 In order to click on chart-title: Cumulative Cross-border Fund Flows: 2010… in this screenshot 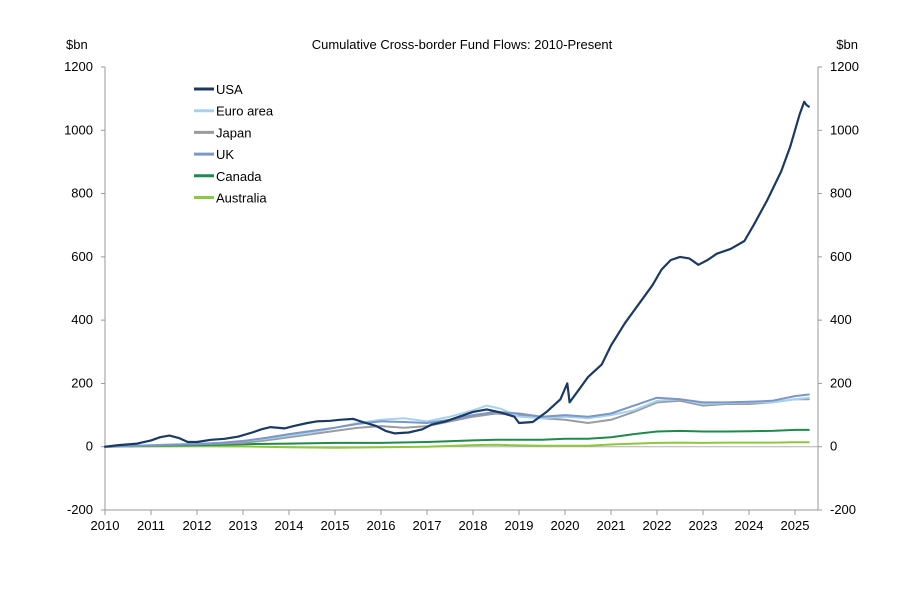, I will do `click(462, 44)`.